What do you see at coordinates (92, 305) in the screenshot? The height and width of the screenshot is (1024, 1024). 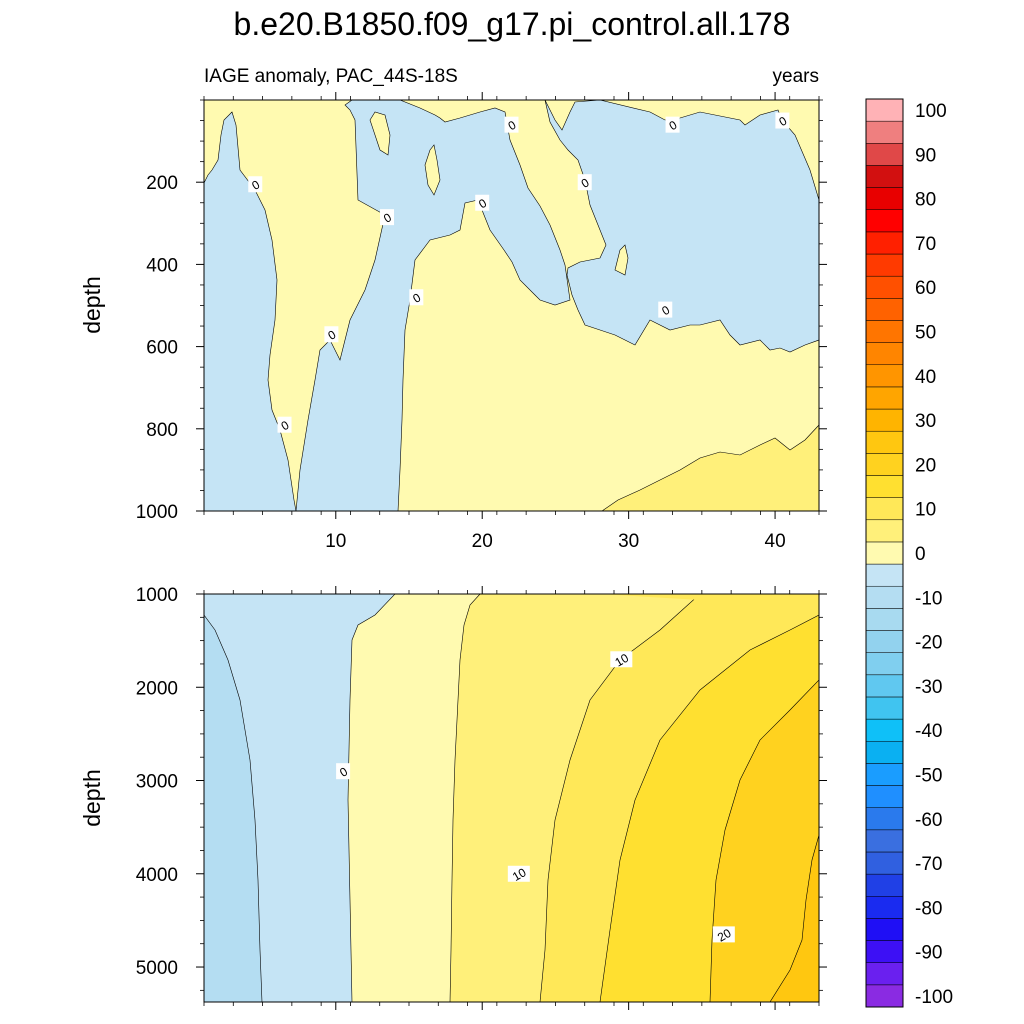 I see `upper-ylabel: depth` at bounding box center [92, 305].